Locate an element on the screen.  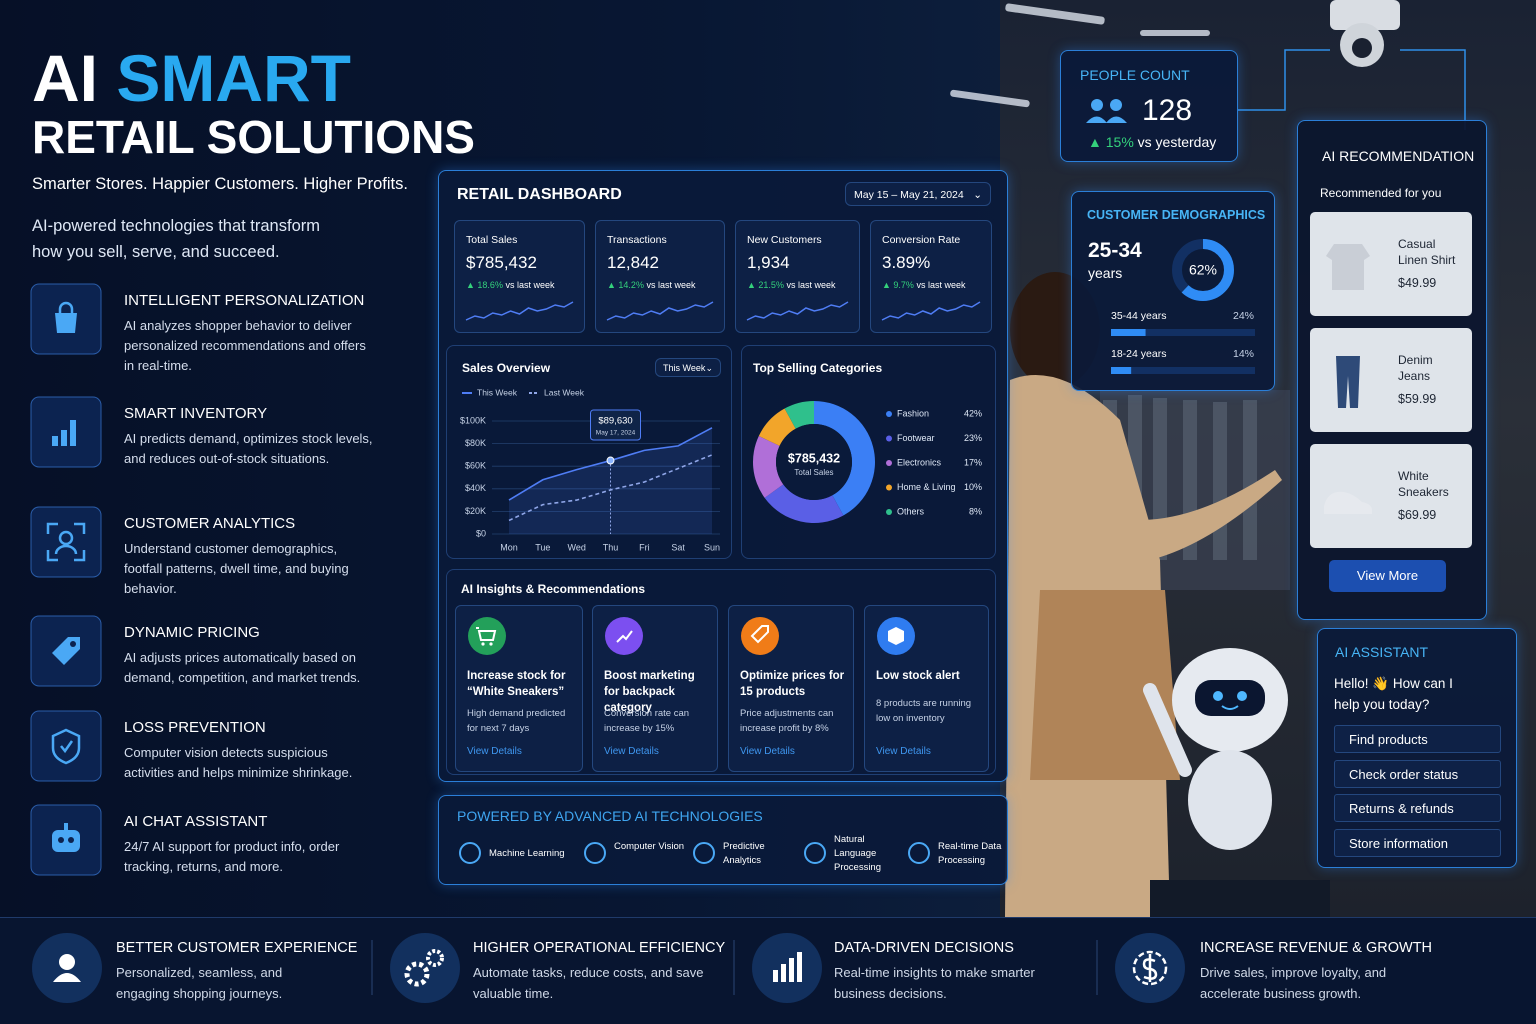
benefit-glyph is located at coordinates (787, 967).